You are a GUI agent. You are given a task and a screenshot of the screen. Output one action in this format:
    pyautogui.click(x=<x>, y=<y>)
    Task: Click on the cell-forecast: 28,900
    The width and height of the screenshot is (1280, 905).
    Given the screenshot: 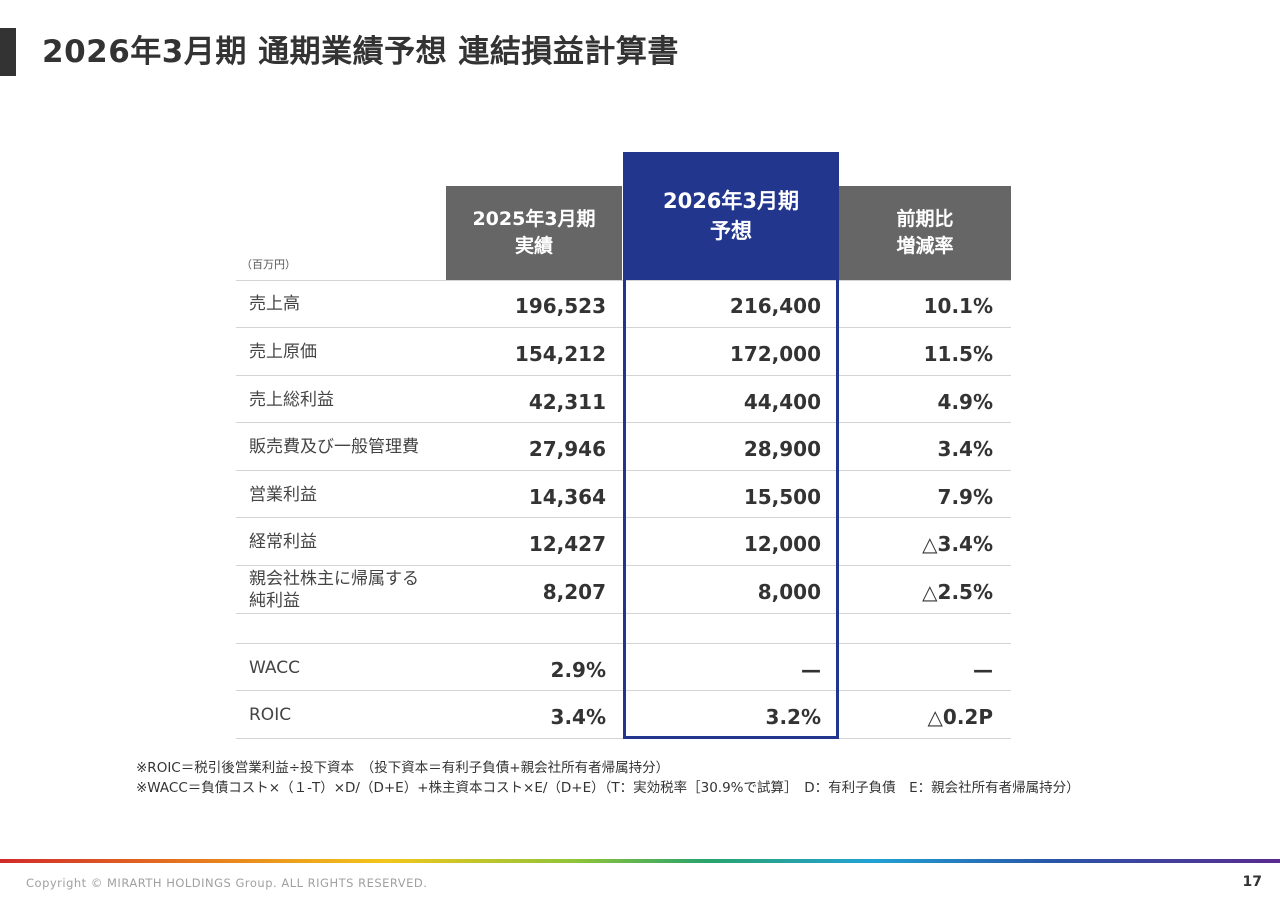 What is the action you would take?
    pyautogui.click(x=782, y=449)
    